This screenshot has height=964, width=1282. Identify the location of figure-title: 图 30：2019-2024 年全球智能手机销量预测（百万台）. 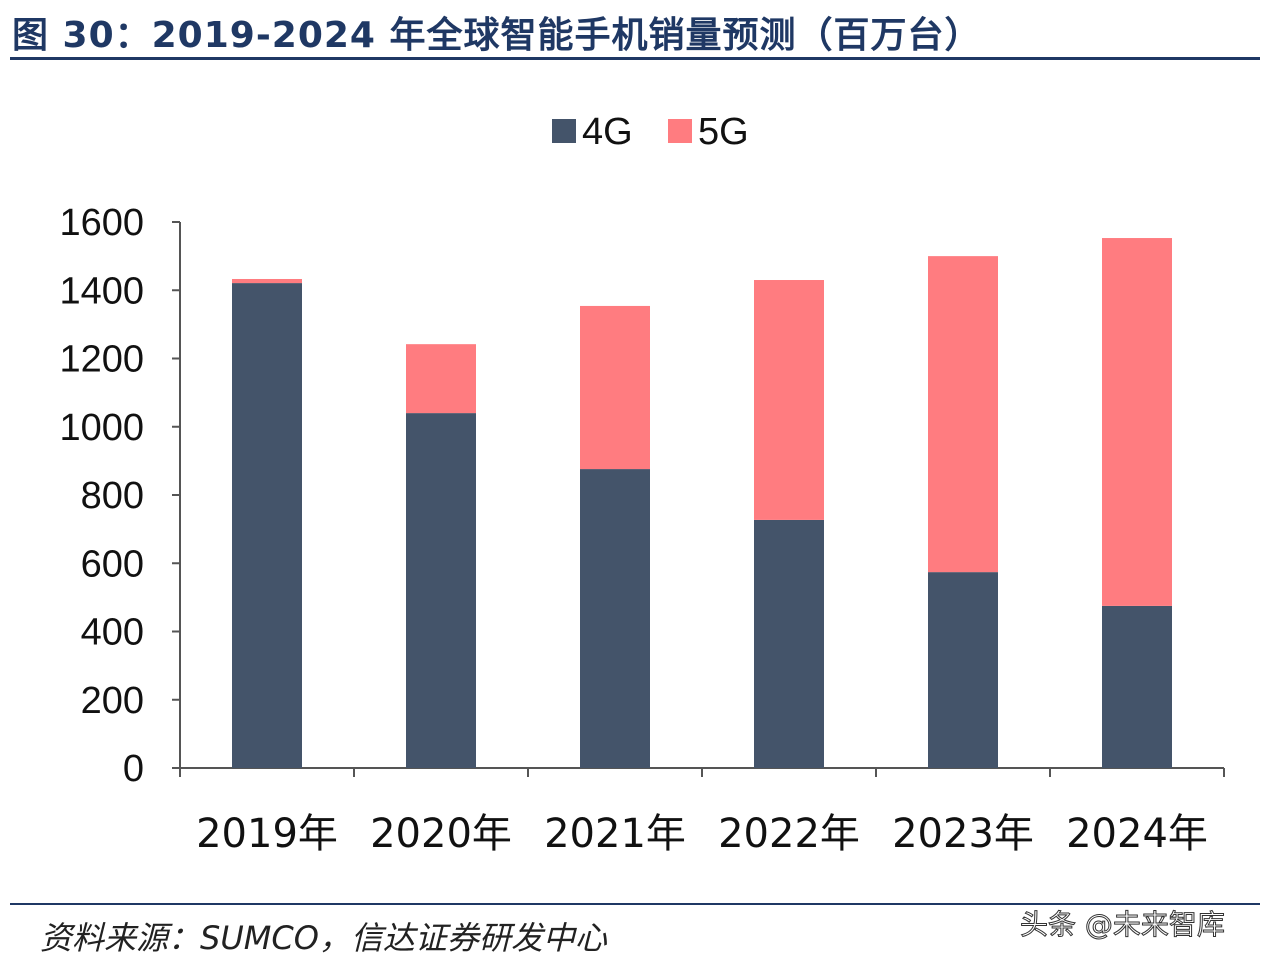
(497, 35).